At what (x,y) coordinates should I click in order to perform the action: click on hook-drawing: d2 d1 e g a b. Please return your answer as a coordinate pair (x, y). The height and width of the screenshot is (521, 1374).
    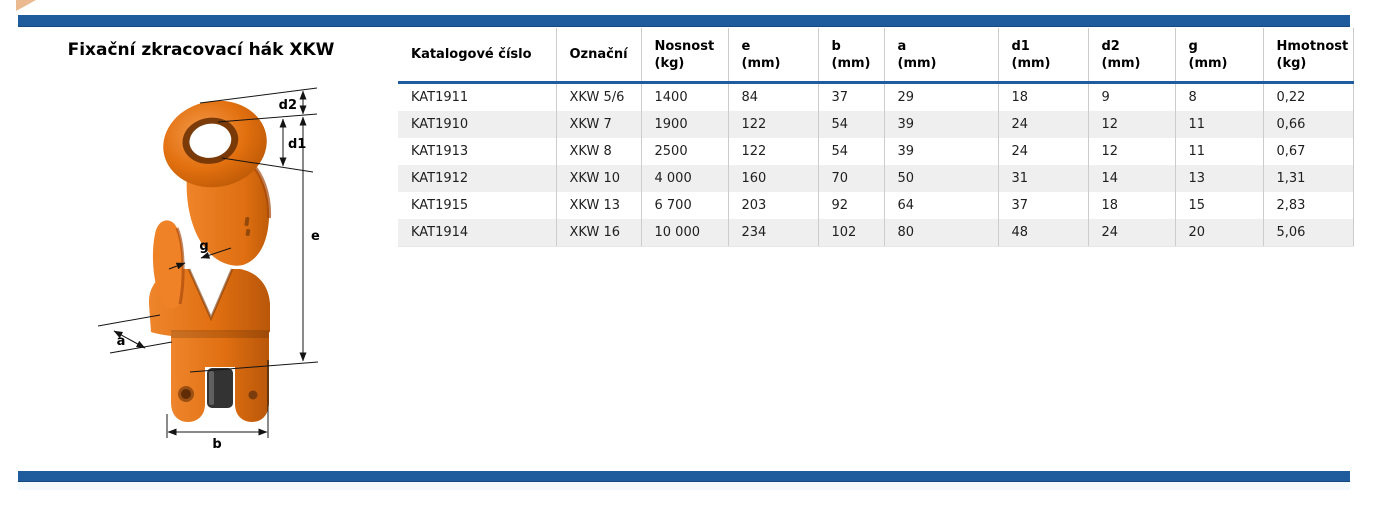
    Looking at the image, I should click on (208, 269).